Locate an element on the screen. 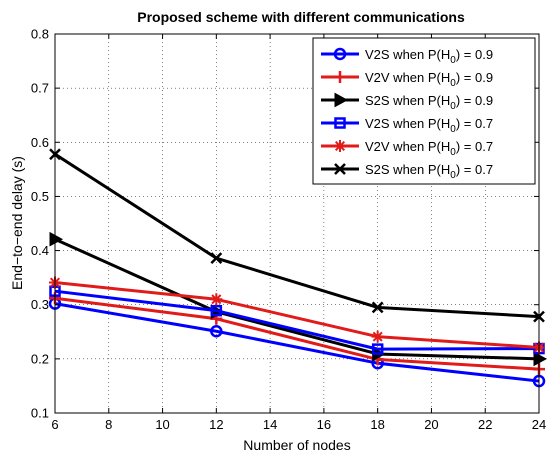  x-tick-label: 8 is located at coordinates (108, 424).